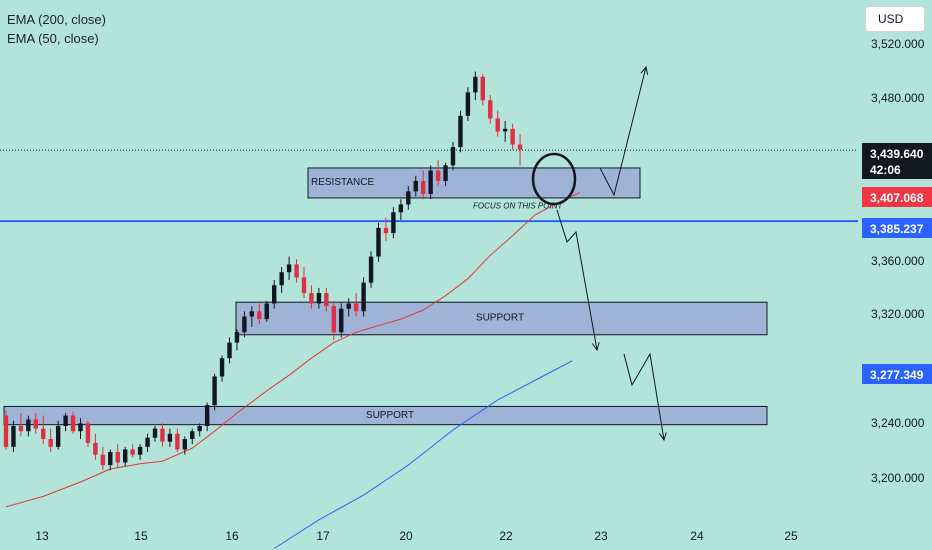 The height and width of the screenshot is (550, 932). What do you see at coordinates (42, 536) in the screenshot?
I see `x-tick-label: 13` at bounding box center [42, 536].